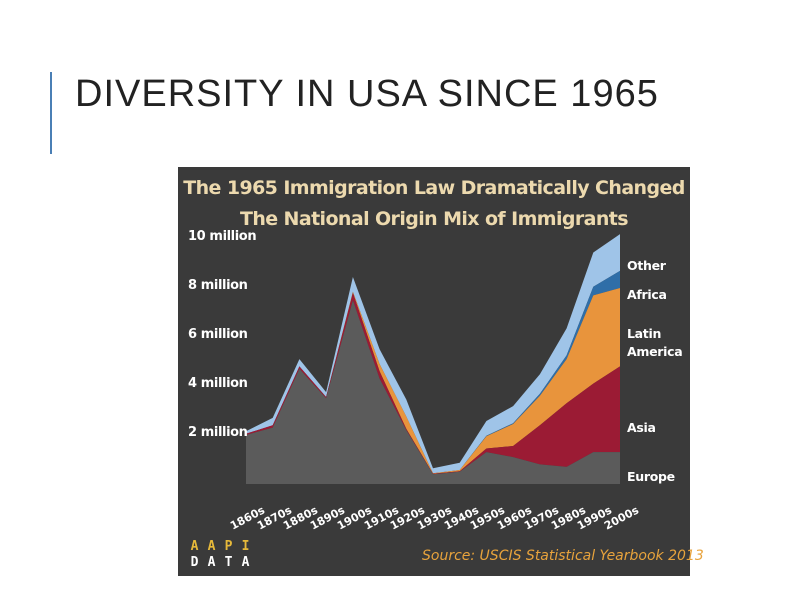 The width and height of the screenshot is (800, 600). I want to click on legend-europe: Europe, so click(651, 476).